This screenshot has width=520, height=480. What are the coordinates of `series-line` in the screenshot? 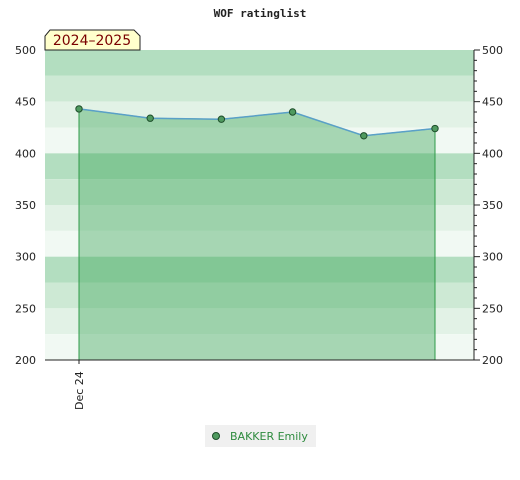 It's located at (257, 122).